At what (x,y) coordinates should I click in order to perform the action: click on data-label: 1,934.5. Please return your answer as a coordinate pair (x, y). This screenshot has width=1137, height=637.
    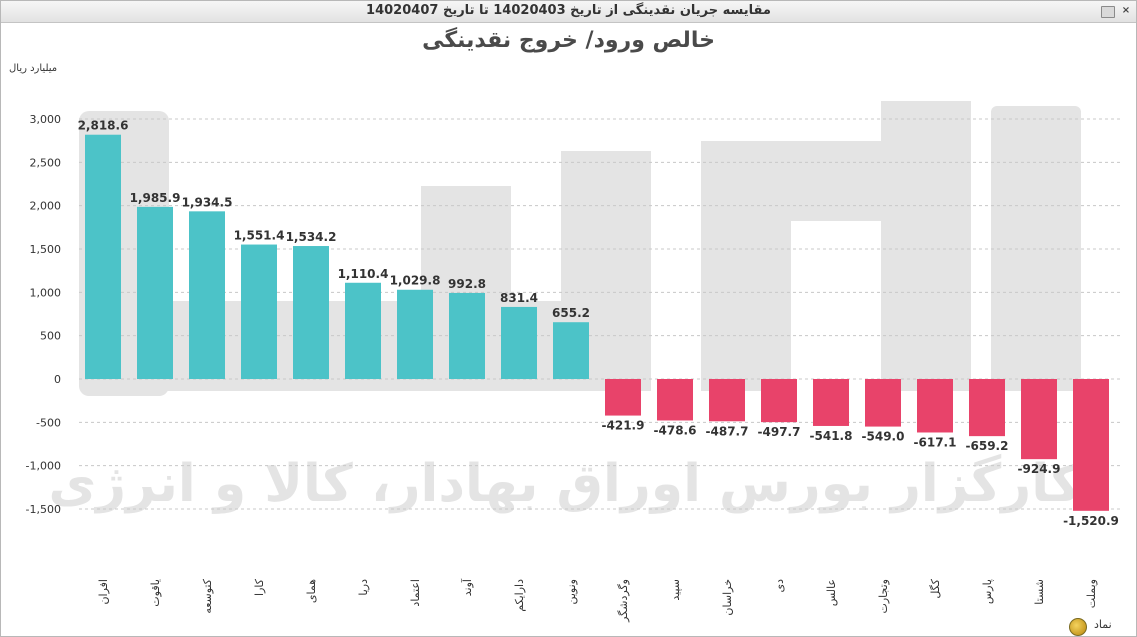
    Looking at the image, I should click on (207, 202).